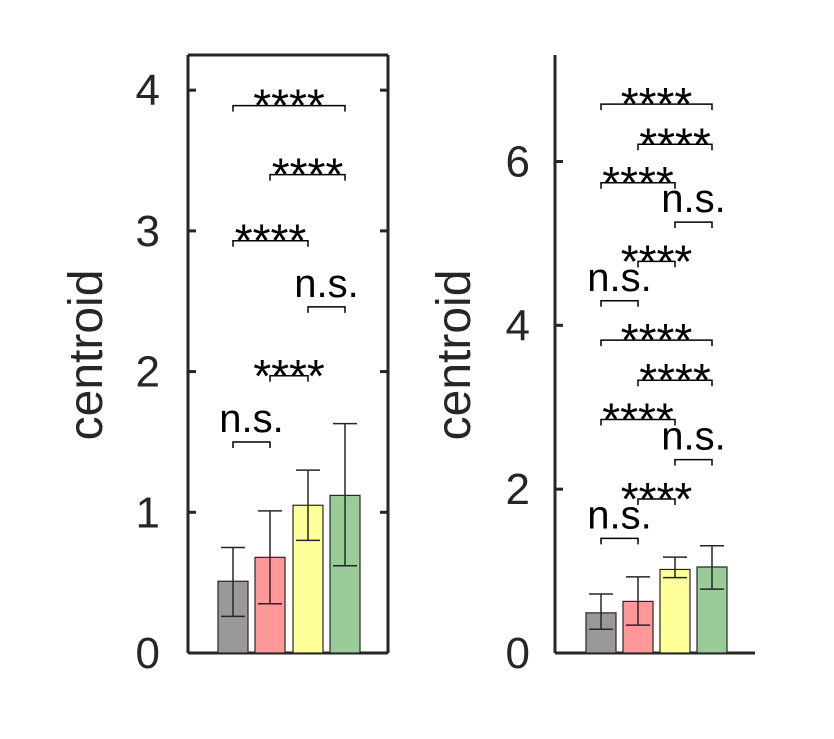 This screenshot has width=834, height=739. What do you see at coordinates (148, 231) in the screenshot?
I see `y-tick-label: 3` at bounding box center [148, 231].